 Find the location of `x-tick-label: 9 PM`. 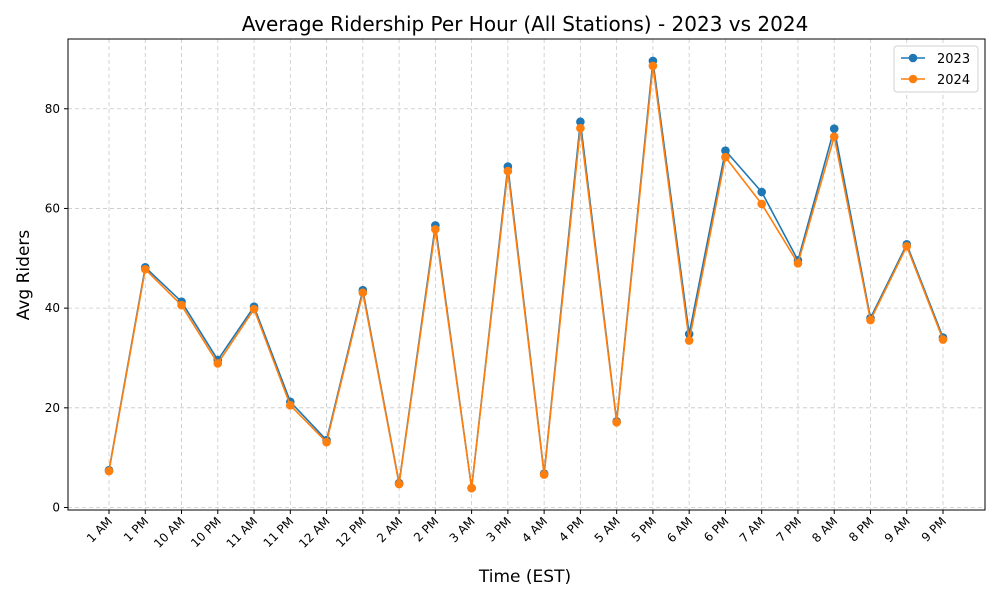

x-tick-label: 9 PM is located at coordinates (934, 529).